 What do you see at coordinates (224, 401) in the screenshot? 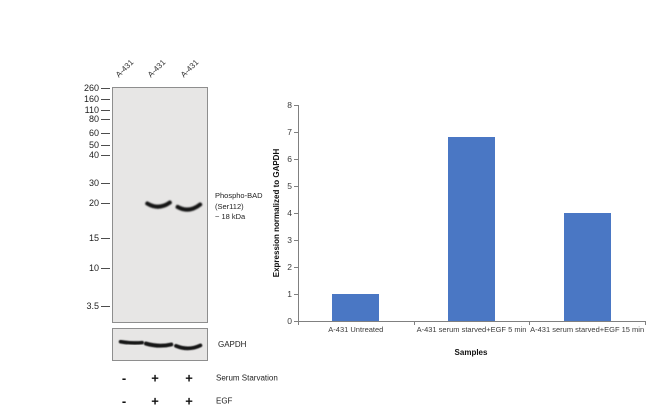
I see `treatment-label: EGF` at bounding box center [224, 401].